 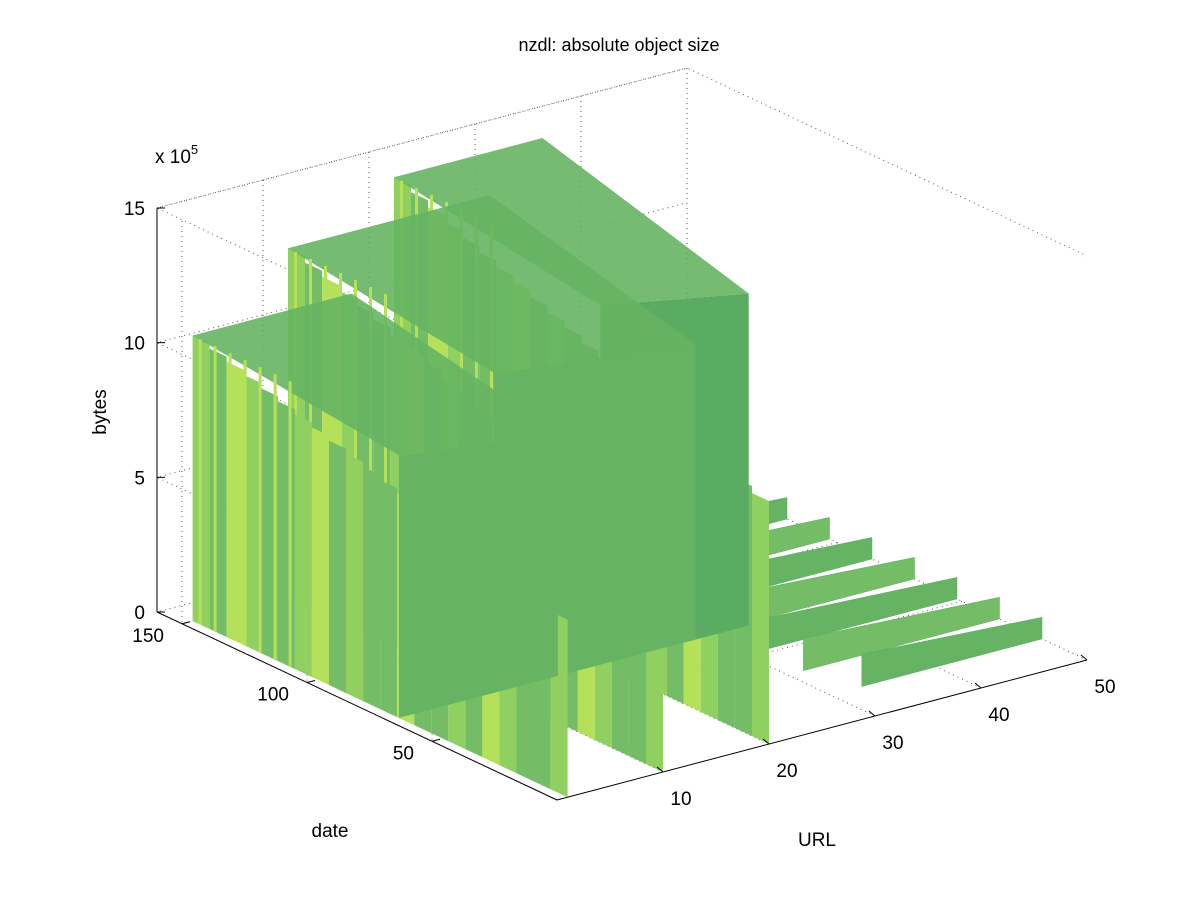 I want to click on y-axis-line, so click(x=357, y=706).